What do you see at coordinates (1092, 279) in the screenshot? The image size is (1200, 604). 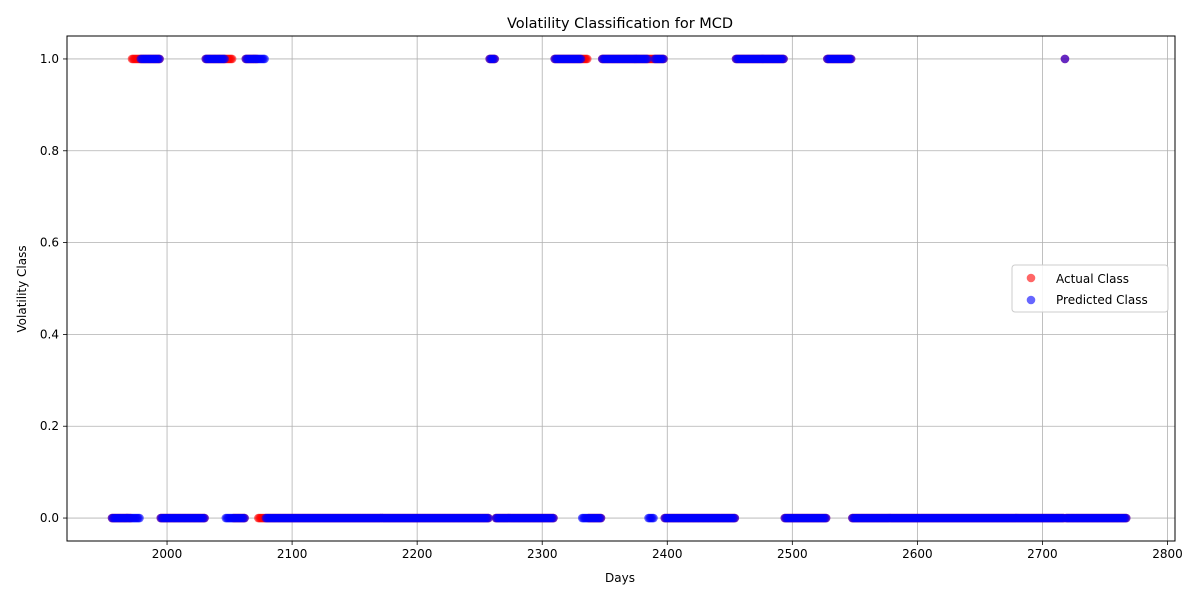 I see `legend-label-actual: Actual Class` at bounding box center [1092, 279].